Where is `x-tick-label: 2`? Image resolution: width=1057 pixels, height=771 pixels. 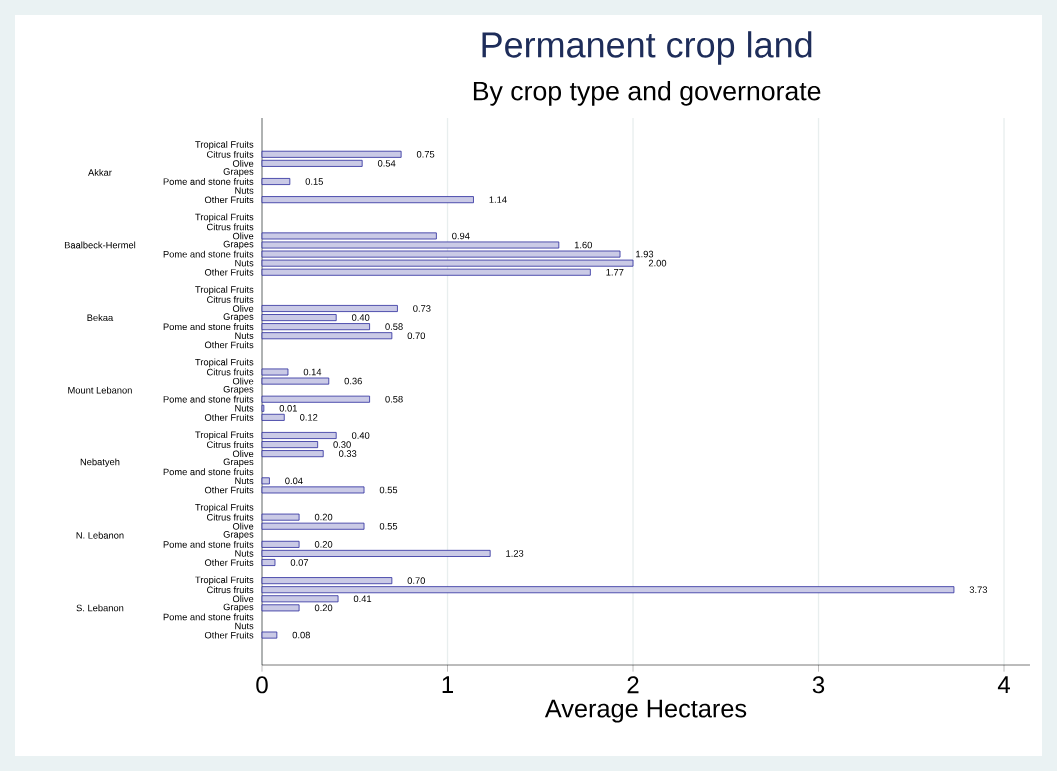 x-tick-label: 2 is located at coordinates (633, 685).